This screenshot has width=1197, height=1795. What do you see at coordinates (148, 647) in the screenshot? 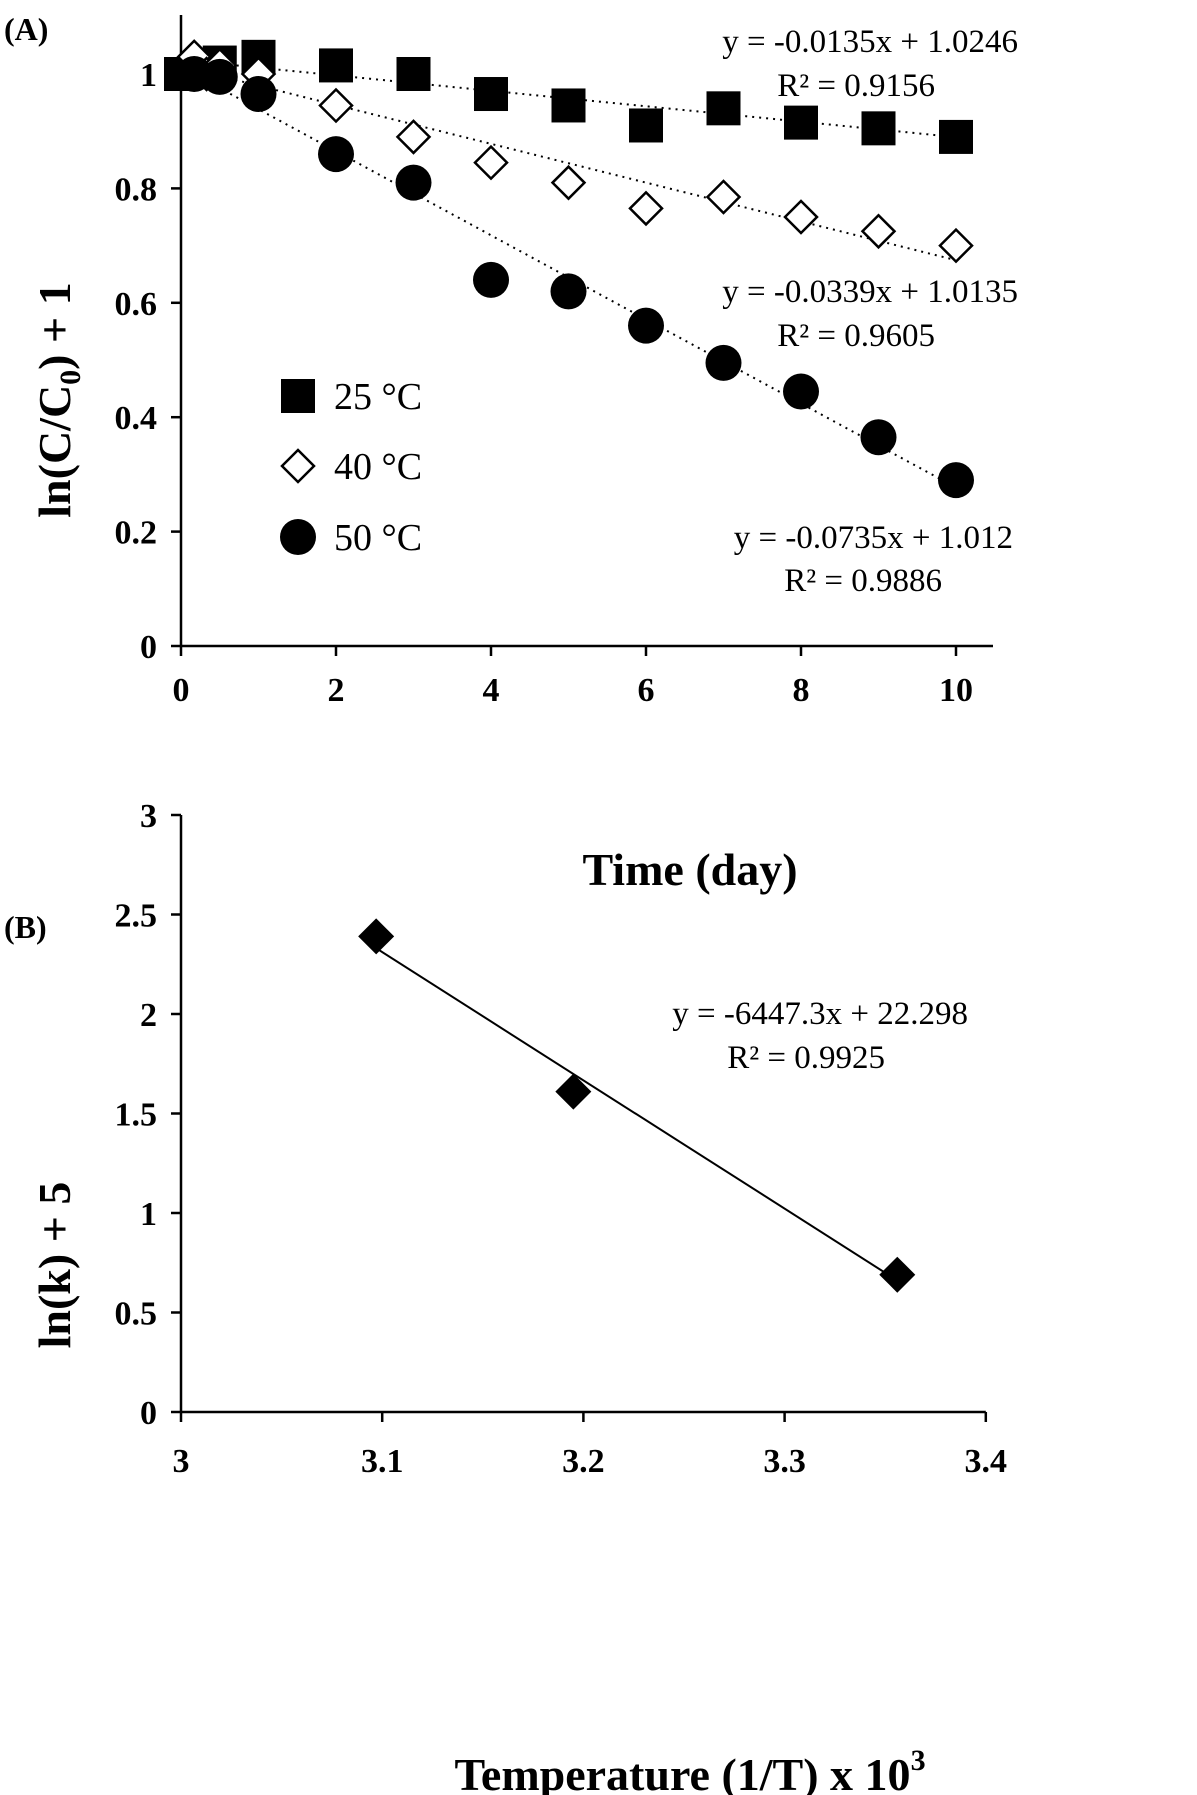
I see `panel-a-y-tick-label: 0` at bounding box center [148, 647].